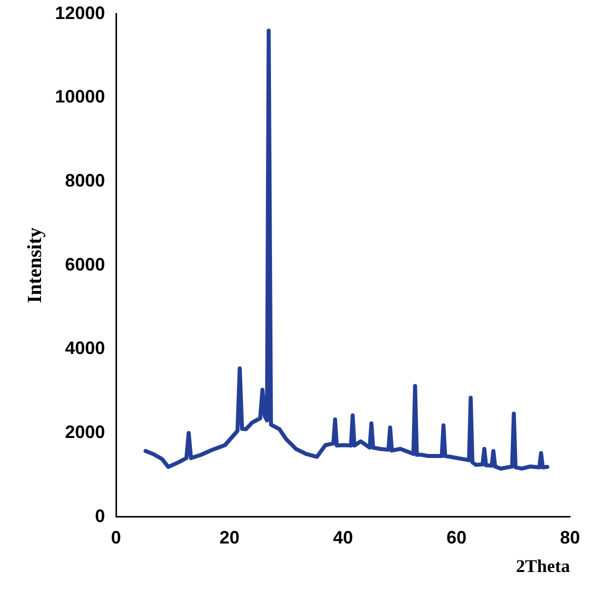 This screenshot has height=592, width=600. Describe the element at coordinates (80, 12) in the screenshot. I see `y-tick-label: 12000` at that location.